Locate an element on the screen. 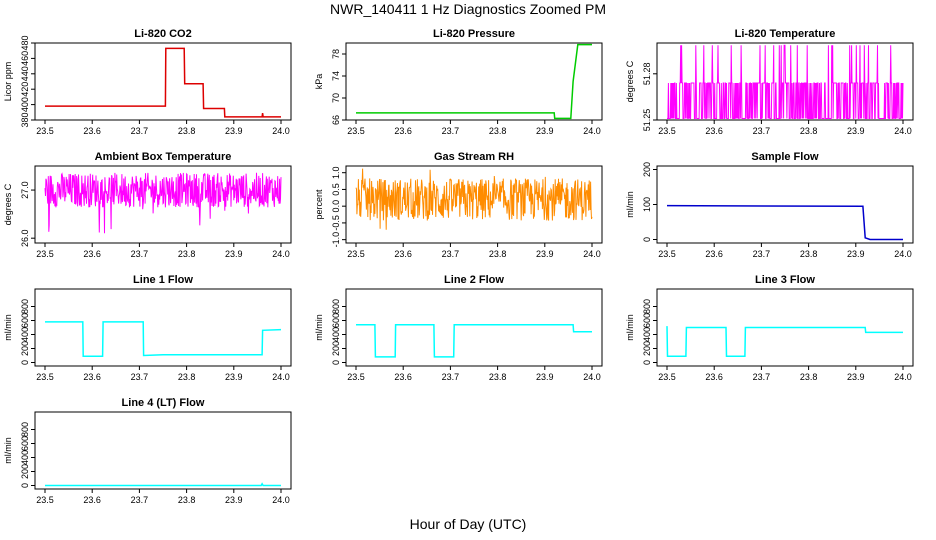 This screenshot has width=936, height=540. y-tick-label: 380 is located at coordinates (25, 119).